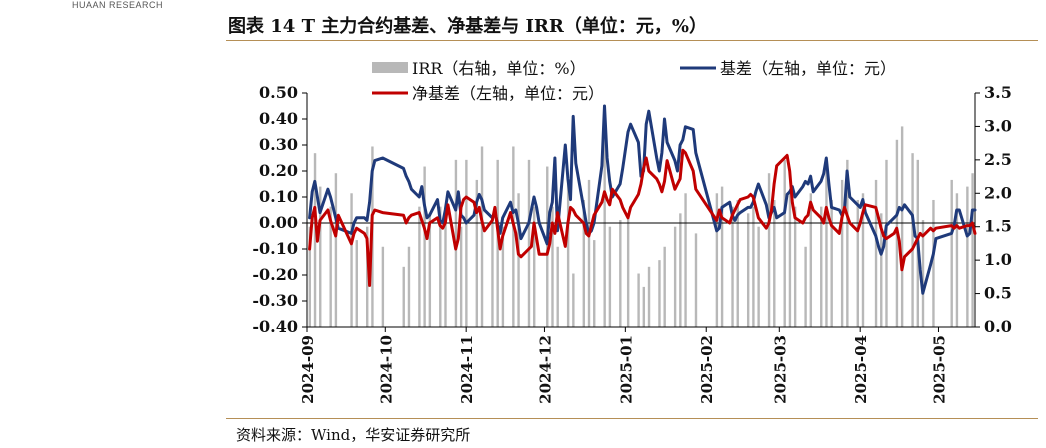 The width and height of the screenshot is (1046, 448). Describe the element at coordinates (278, 196) in the screenshot. I see `left-tick-label-4: 0.10` at that location.